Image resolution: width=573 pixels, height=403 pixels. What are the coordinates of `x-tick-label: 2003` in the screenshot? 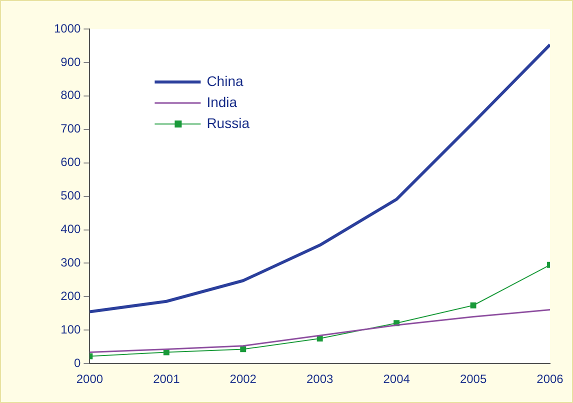 It's located at (320, 379).